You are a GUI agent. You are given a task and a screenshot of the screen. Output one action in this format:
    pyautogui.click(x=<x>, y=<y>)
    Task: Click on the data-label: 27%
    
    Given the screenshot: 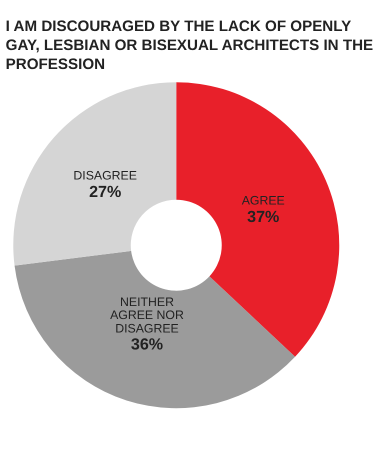 What is the action you would take?
    pyautogui.click(x=105, y=191)
    